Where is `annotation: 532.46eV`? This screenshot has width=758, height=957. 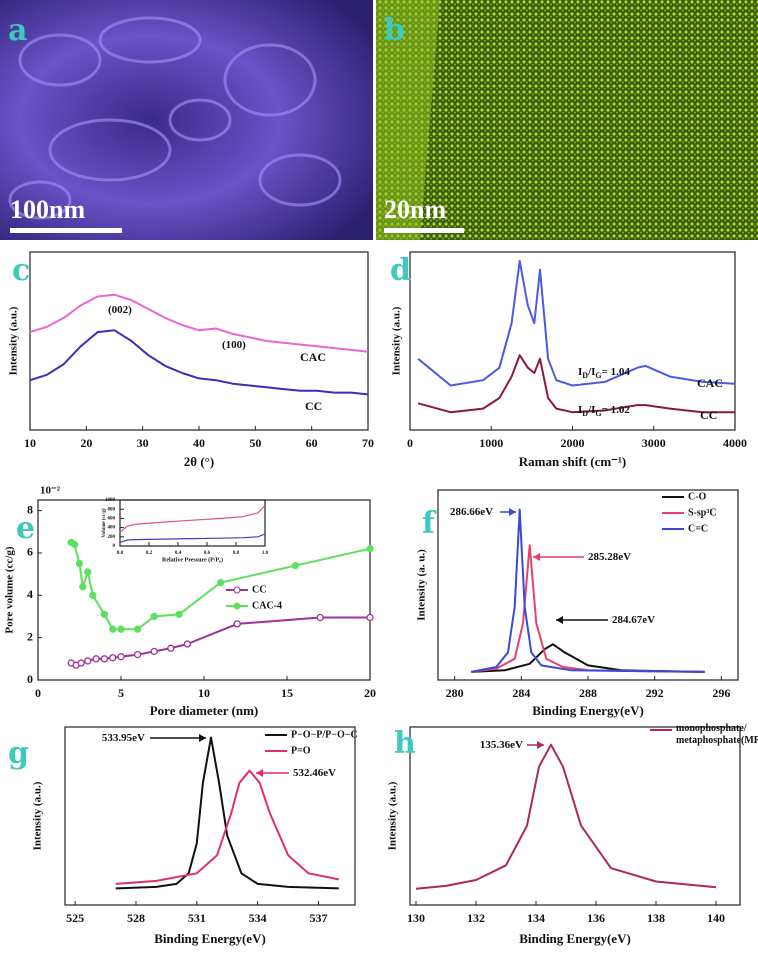
annotation: 532.46eV is located at coordinates (314, 773).